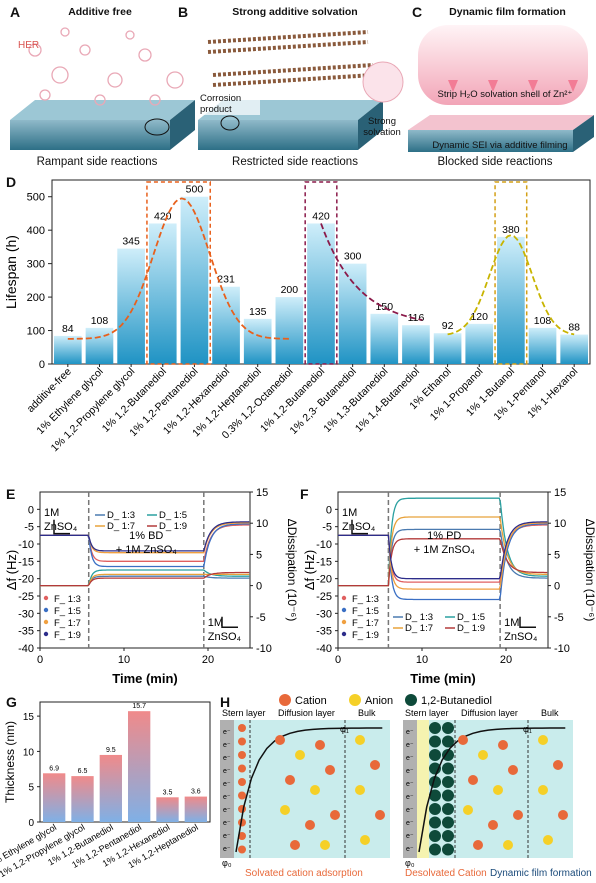  I want to click on legend-label: F_ 1:5, so click(365, 611).